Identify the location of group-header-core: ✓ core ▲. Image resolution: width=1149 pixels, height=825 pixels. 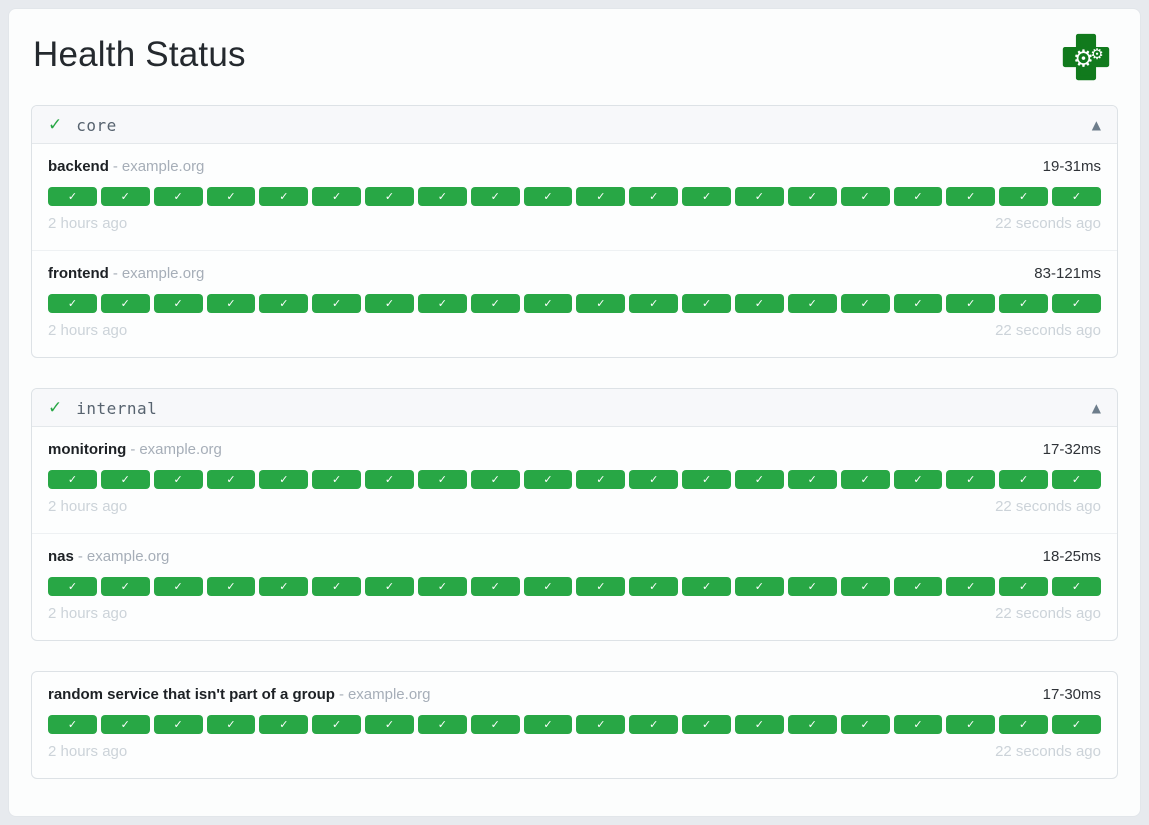
(574, 125).